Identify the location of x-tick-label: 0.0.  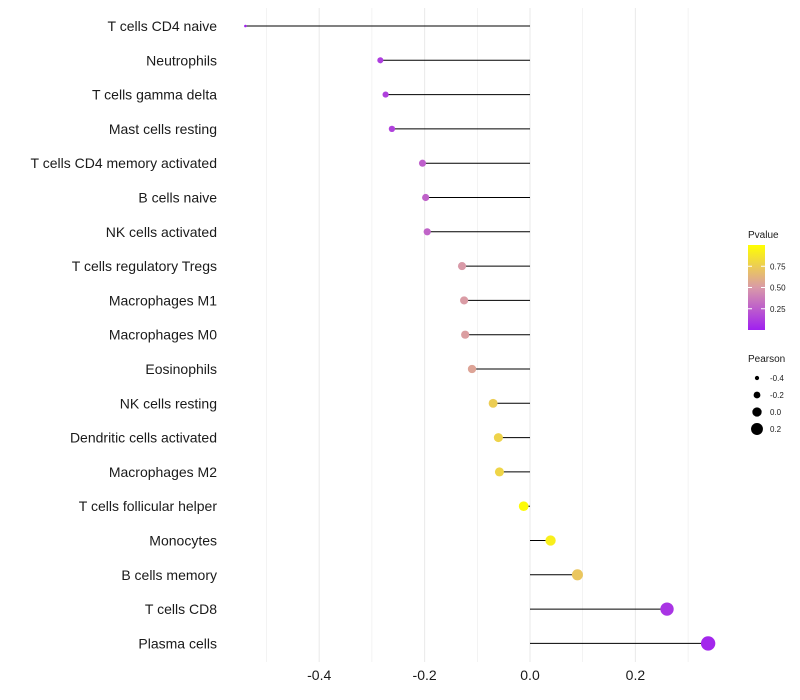
(530, 675).